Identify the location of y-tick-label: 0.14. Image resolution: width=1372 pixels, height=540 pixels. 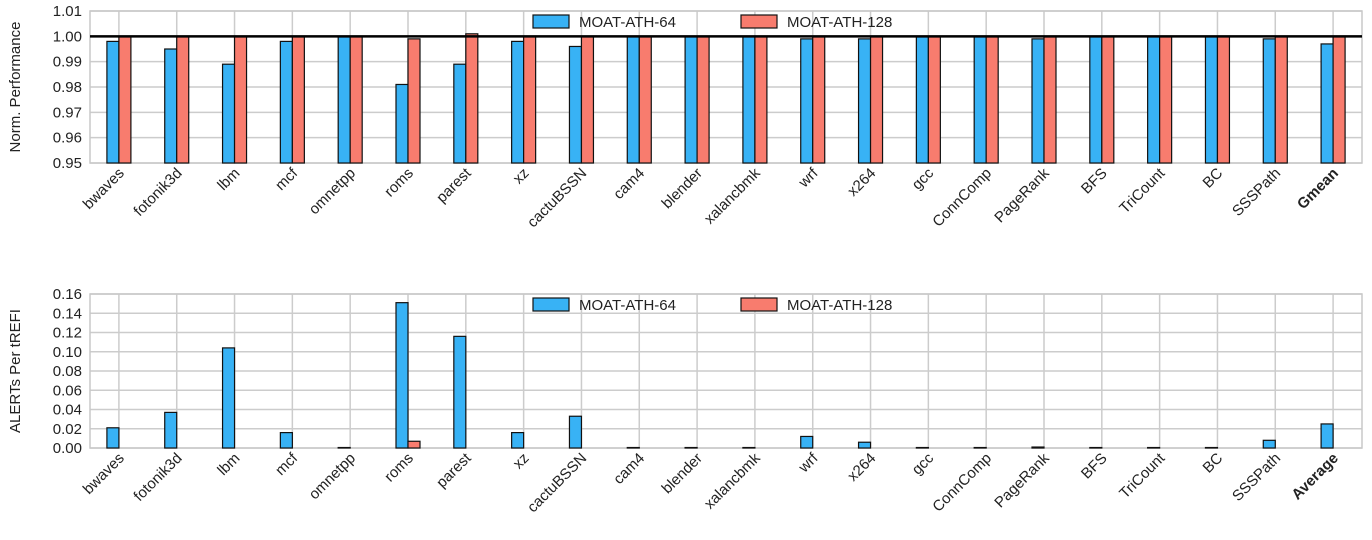
(67, 313).